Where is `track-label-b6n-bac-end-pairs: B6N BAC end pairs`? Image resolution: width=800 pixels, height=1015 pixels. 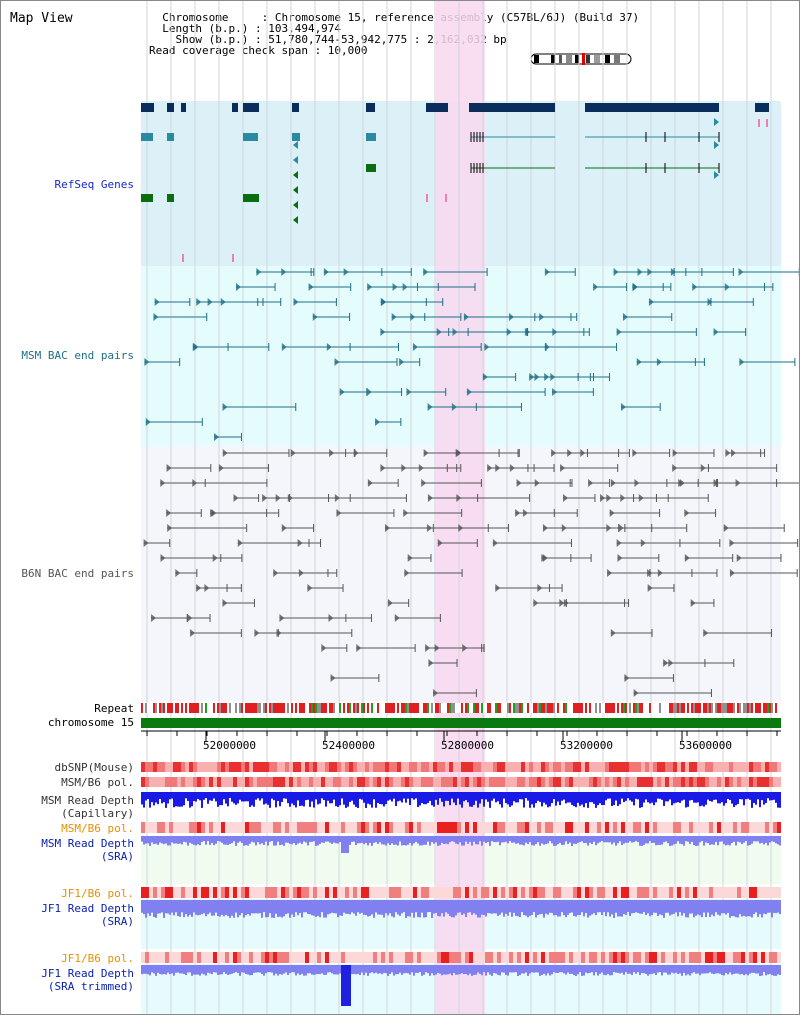 track-label-b6n-bac-end-pairs: B6N BAC end pairs is located at coordinates (77, 573).